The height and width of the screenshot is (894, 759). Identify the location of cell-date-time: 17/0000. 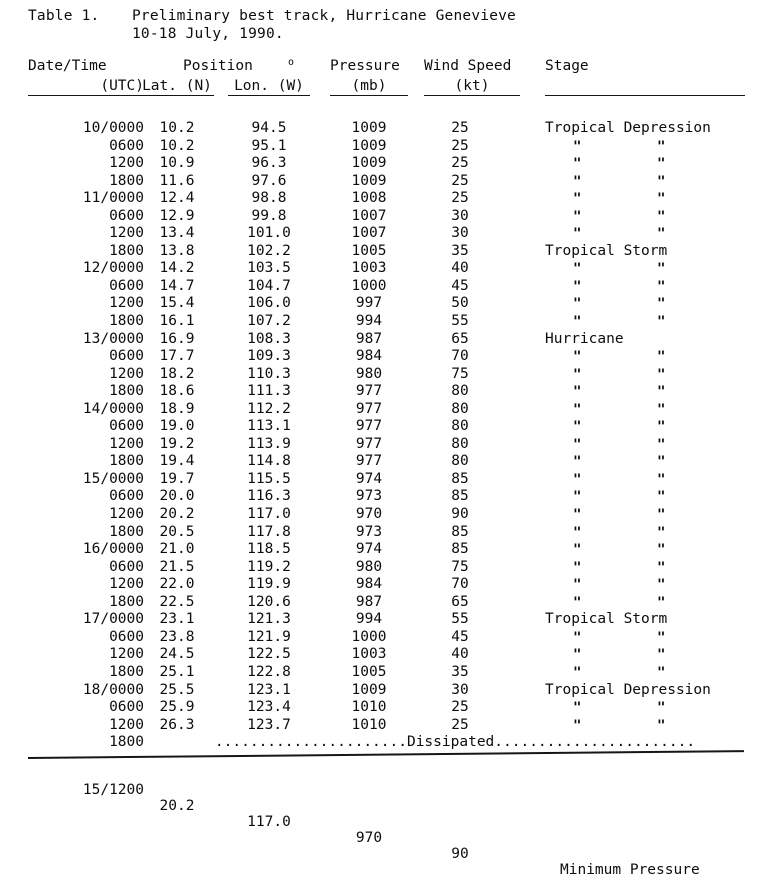
(113, 619).